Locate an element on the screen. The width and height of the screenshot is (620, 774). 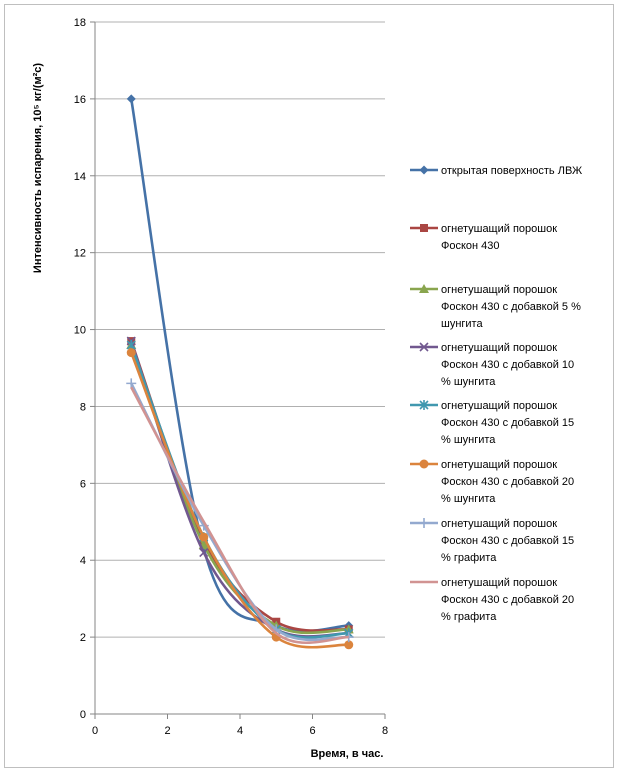
y-axis-label: Интенсивность испарения, 10⁵ кг/(м²с) is located at coordinates (38, 168).